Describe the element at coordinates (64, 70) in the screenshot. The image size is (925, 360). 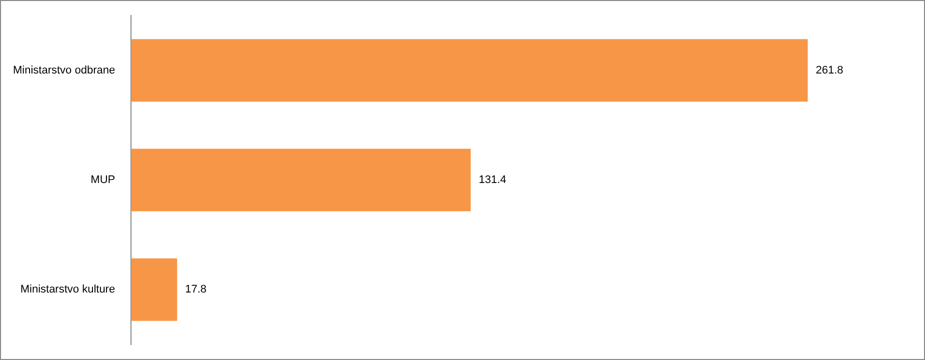
I see `y-tick-label: Ministarstvo odbrane` at that location.